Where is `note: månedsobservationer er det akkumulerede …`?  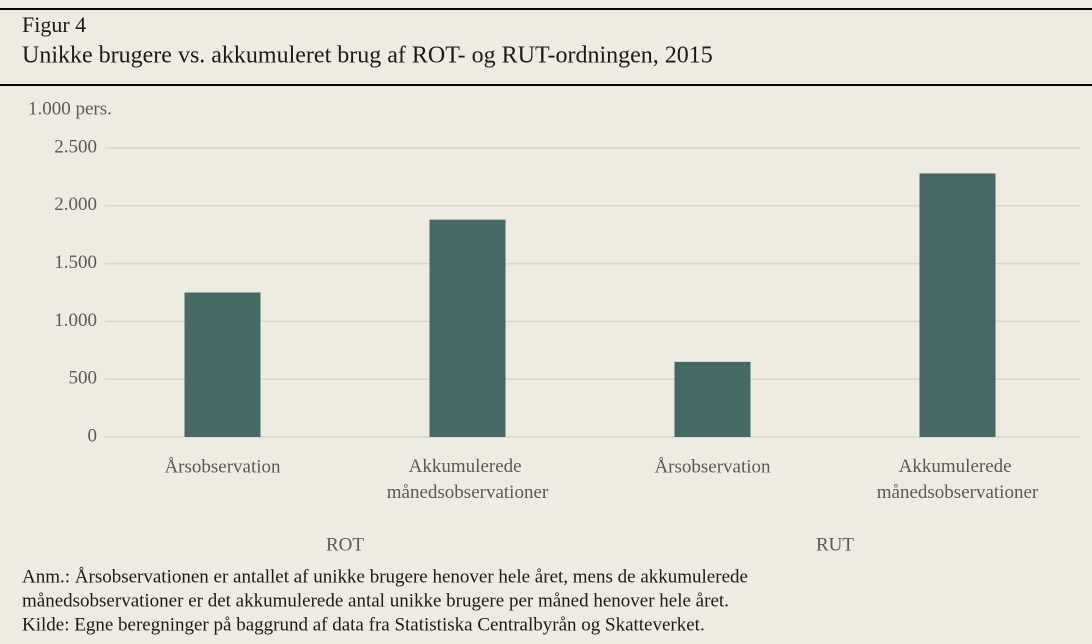
note: månedsobservationer er det akkumulerede … is located at coordinates (375, 600).